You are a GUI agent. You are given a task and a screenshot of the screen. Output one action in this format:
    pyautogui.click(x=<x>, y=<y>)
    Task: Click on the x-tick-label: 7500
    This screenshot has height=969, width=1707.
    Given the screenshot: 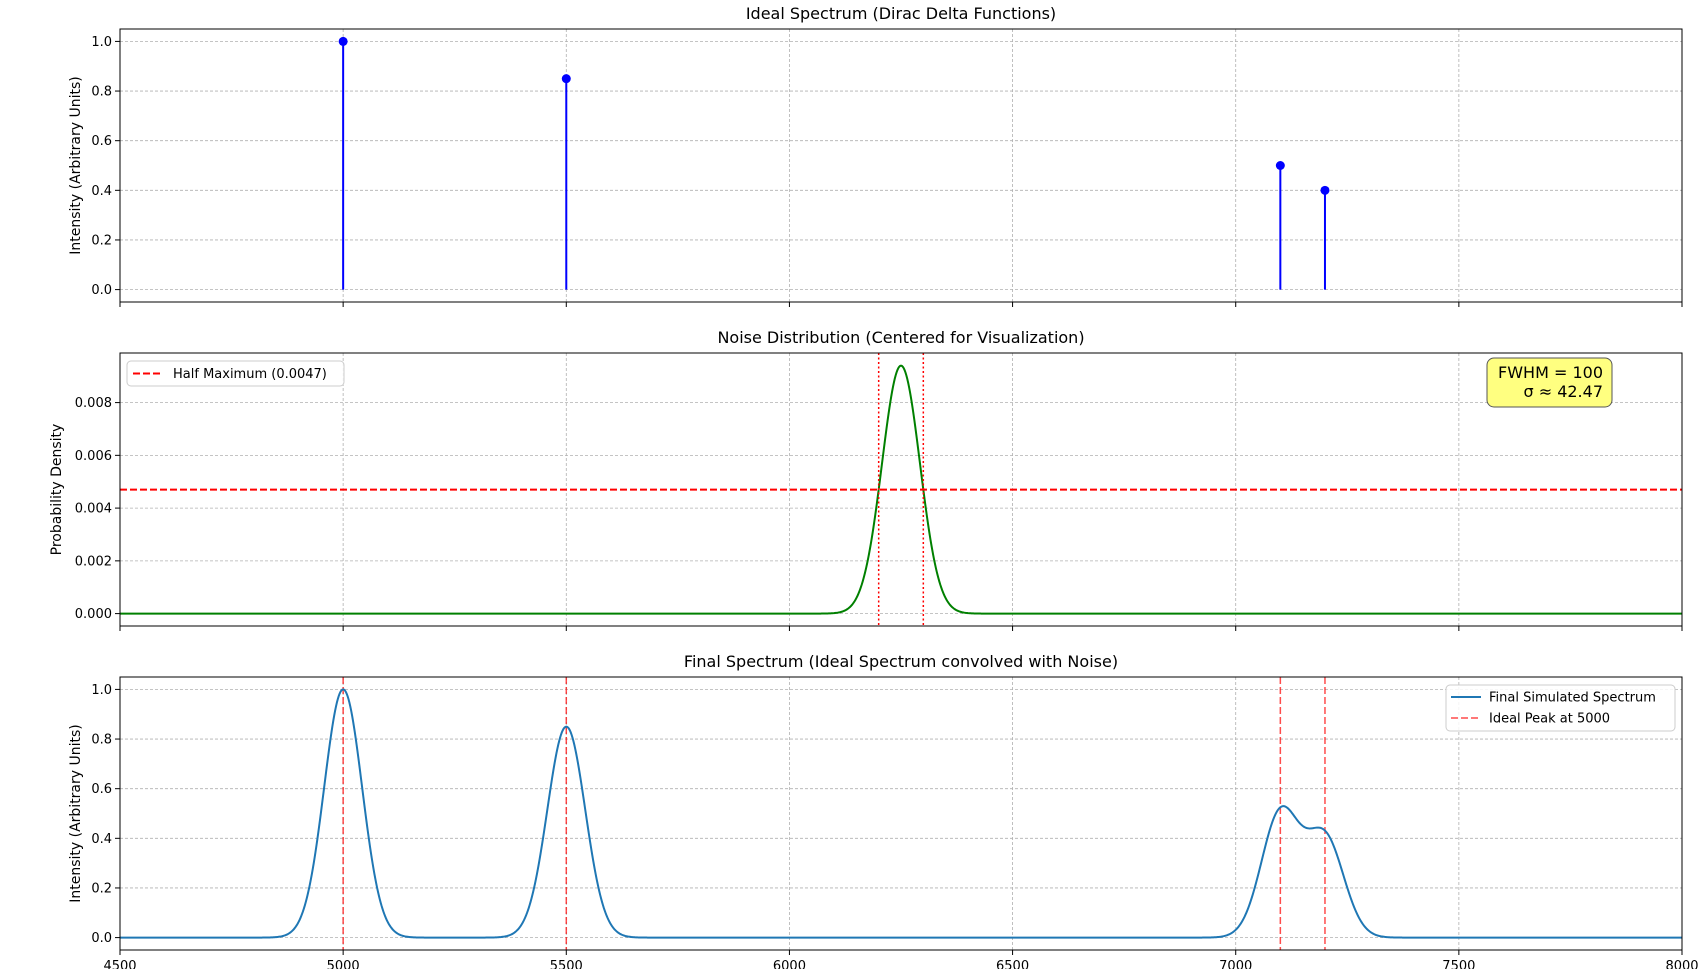 What is the action you would take?
    pyautogui.click(x=1458, y=964)
    